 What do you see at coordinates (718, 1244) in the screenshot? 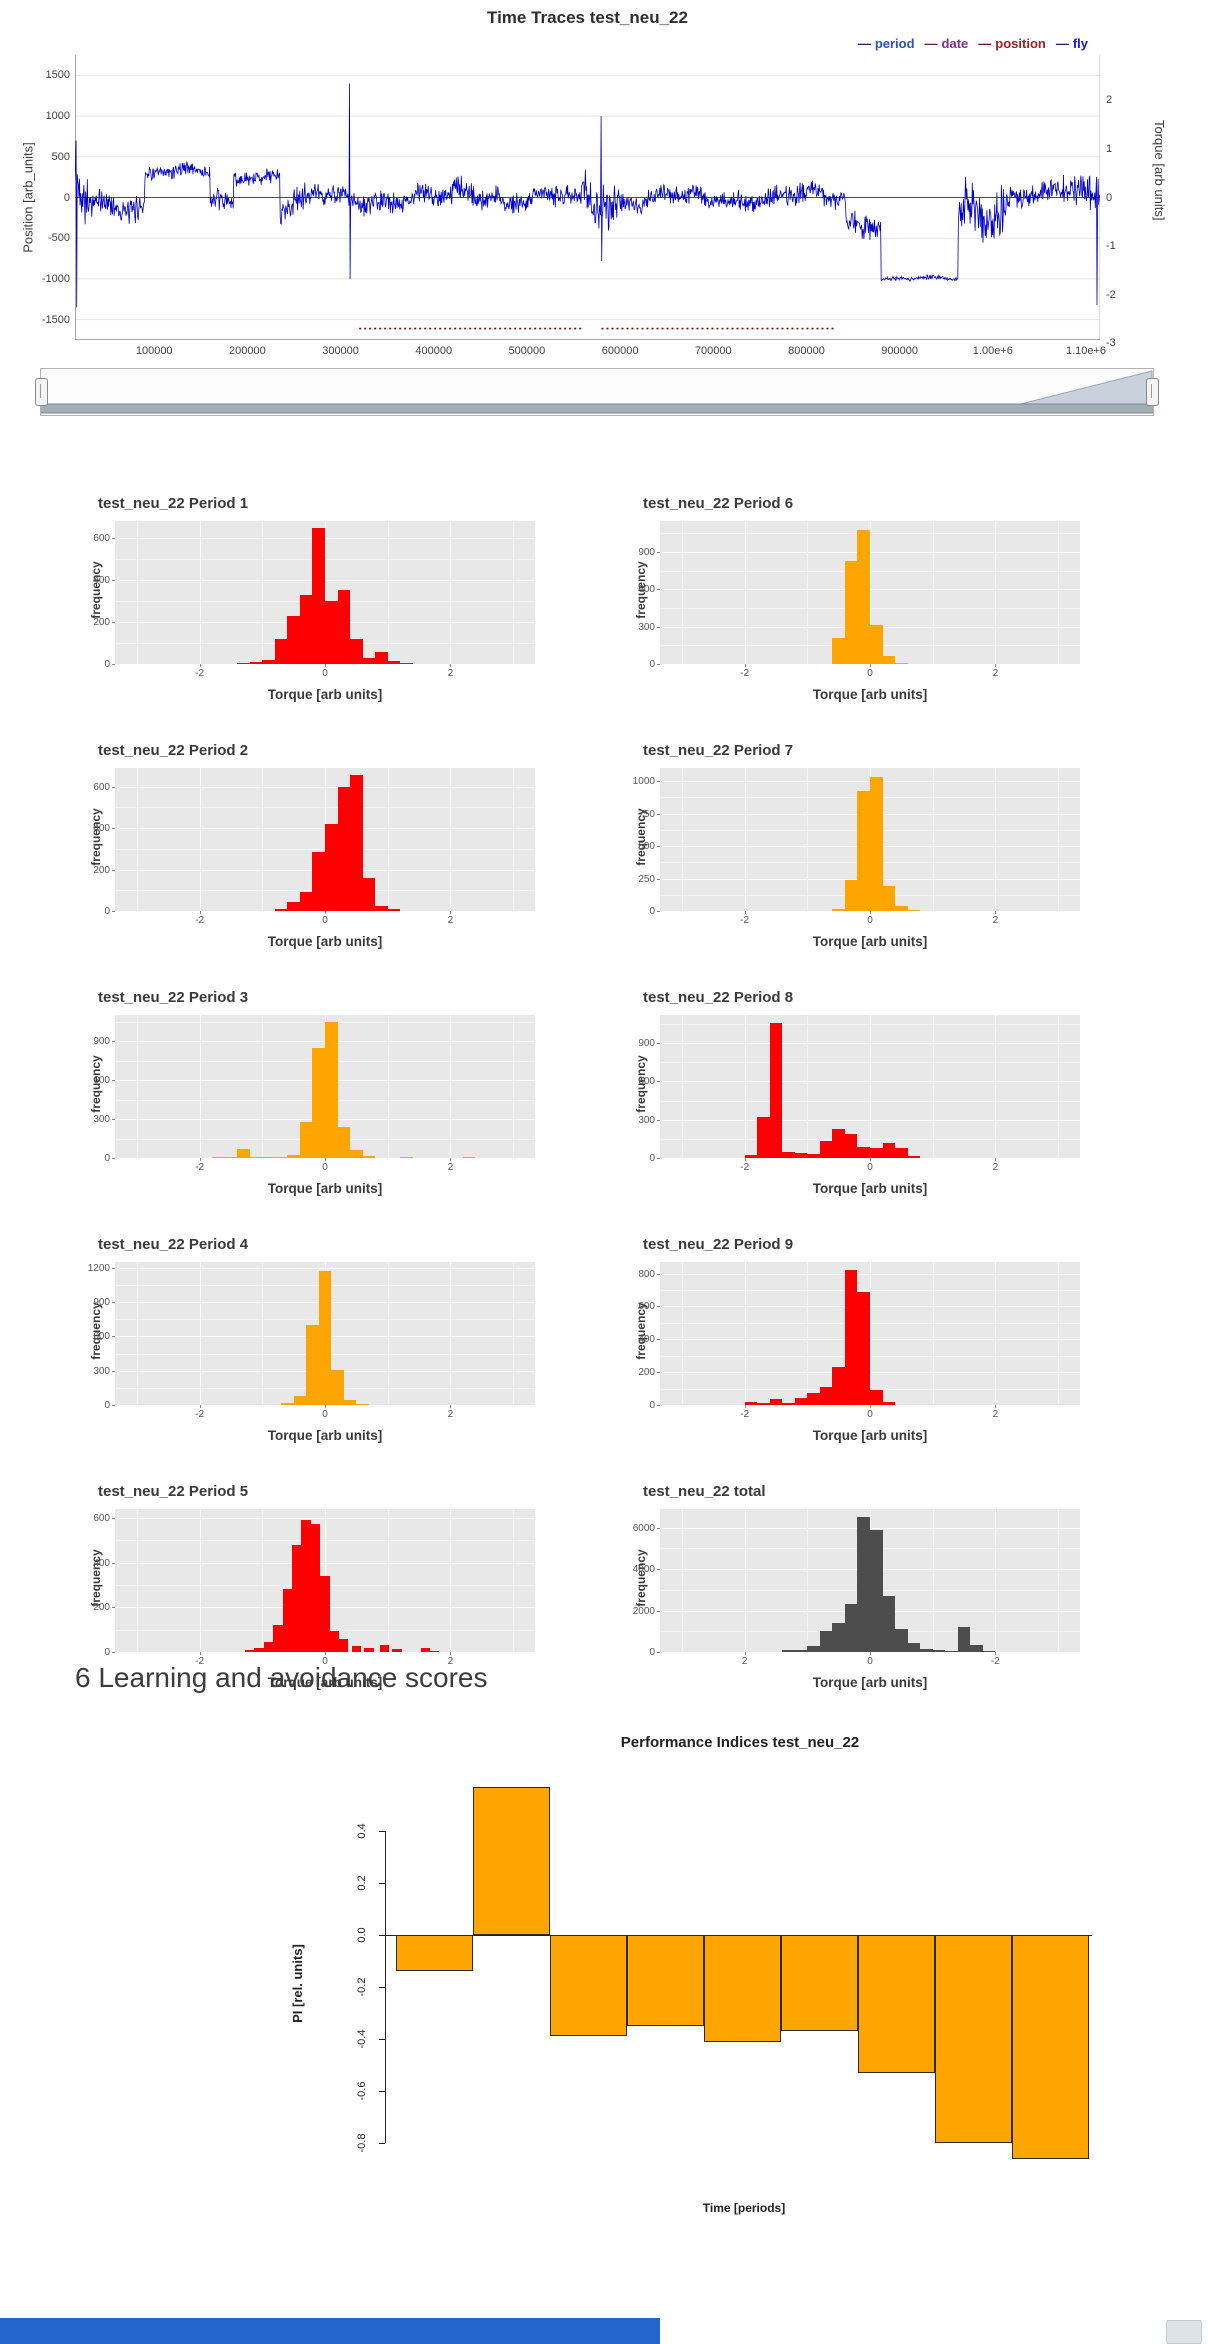
I see `histogram-title: test_neu_22 Period 9` at bounding box center [718, 1244].